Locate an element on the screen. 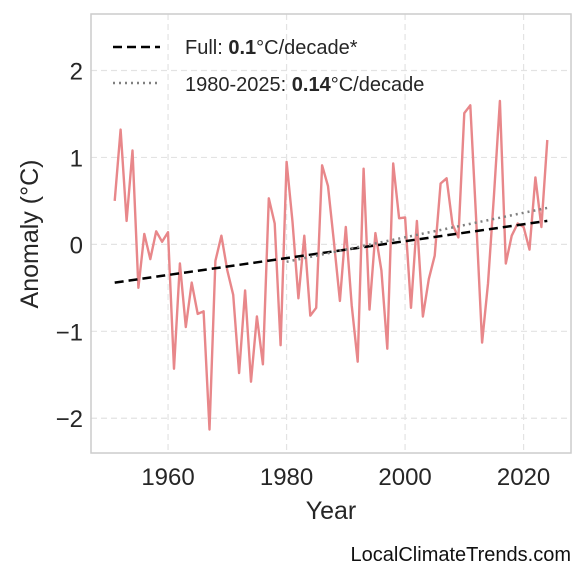 This screenshot has height=580, width=585. y-axis-ticks: −2 −1 0 1 2 is located at coordinates (69, 246).